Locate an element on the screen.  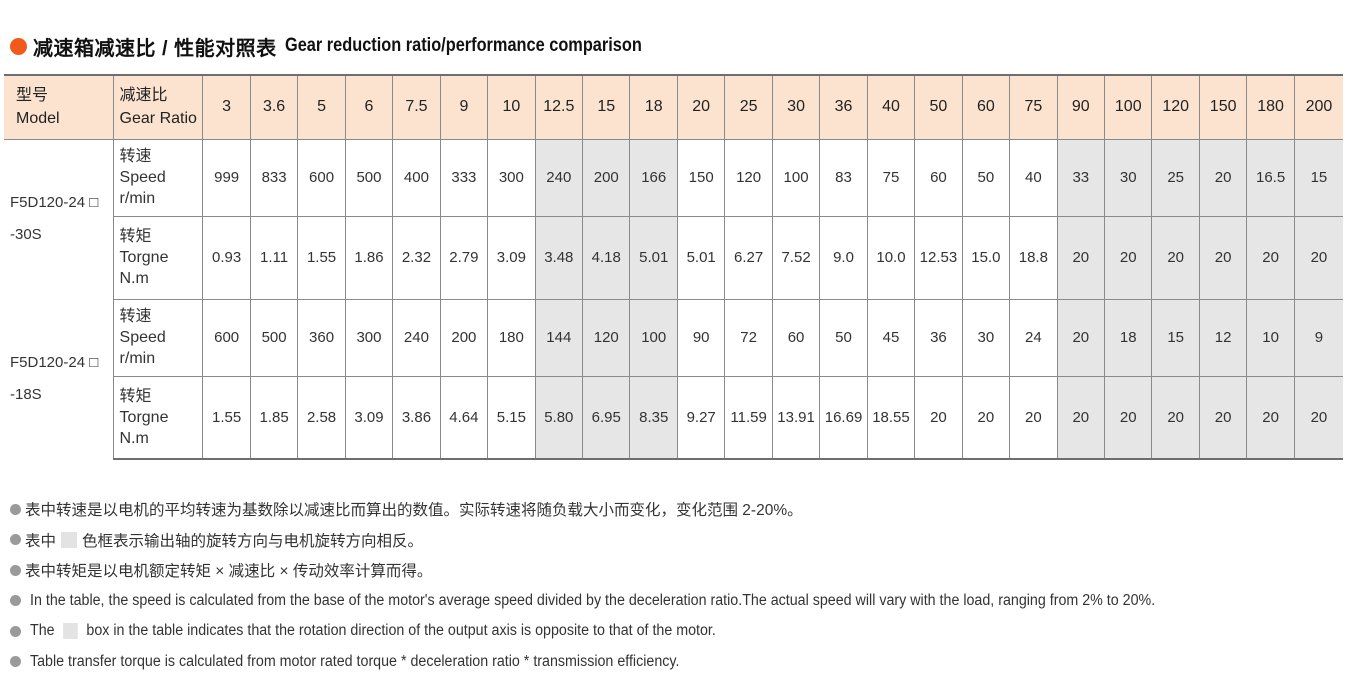
orange-dot-icon is located at coordinates (18, 46).